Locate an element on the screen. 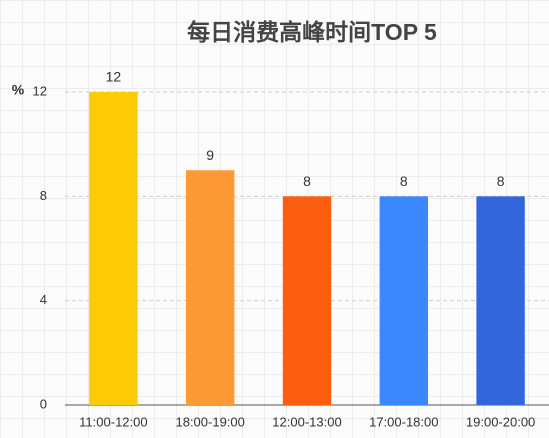 Image resolution: width=549 pixels, height=438 pixels. chart-title: 每日消费高峰时间TOP 5 is located at coordinates (312, 32).